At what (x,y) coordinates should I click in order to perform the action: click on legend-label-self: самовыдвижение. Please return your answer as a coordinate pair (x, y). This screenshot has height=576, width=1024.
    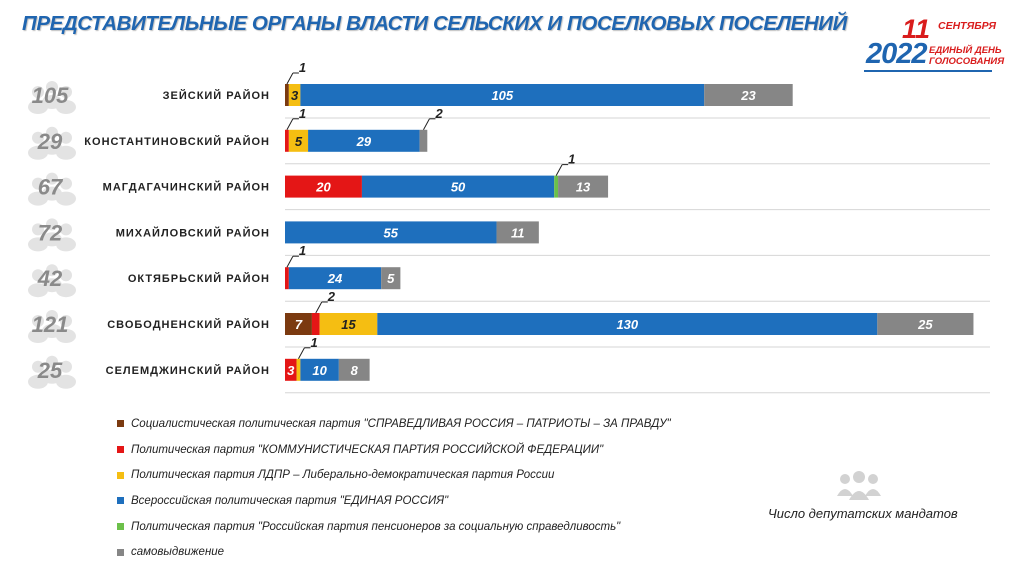
    Looking at the image, I should click on (178, 552).